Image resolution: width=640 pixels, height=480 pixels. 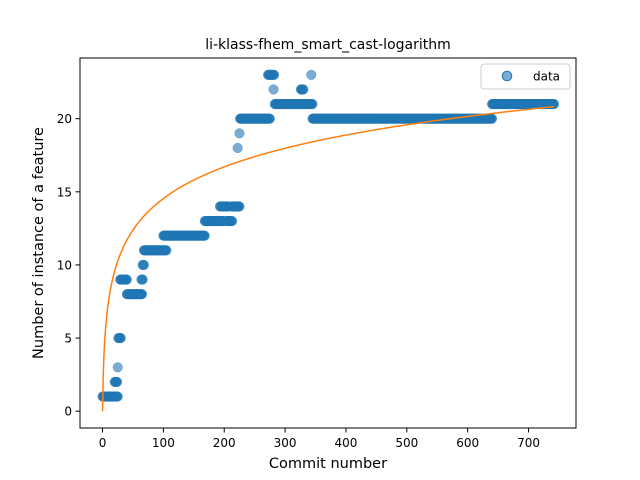 I want to click on x-tick-label: 300, so click(x=285, y=443).